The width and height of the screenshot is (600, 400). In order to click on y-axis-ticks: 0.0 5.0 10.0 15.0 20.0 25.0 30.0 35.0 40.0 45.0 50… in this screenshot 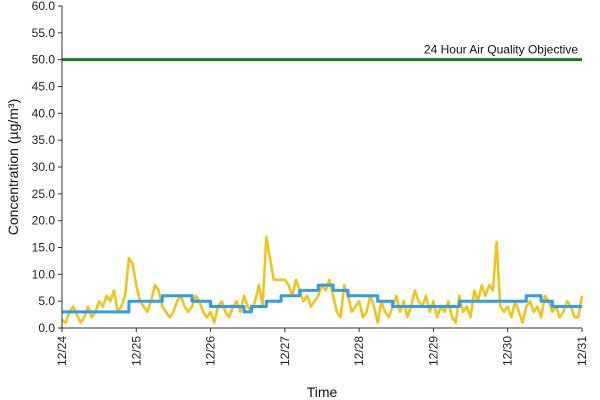, I will do `click(47, 167)`.